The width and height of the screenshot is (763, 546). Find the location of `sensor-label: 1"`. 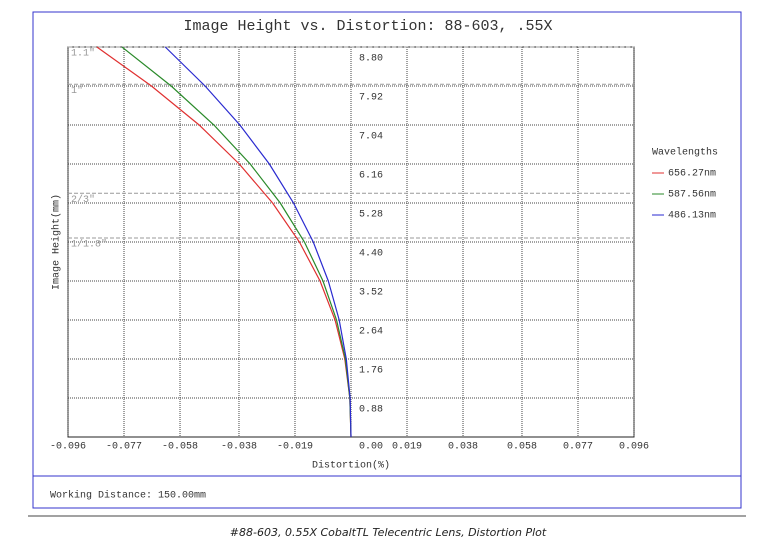

sensor-label: 1" is located at coordinates (77, 91).